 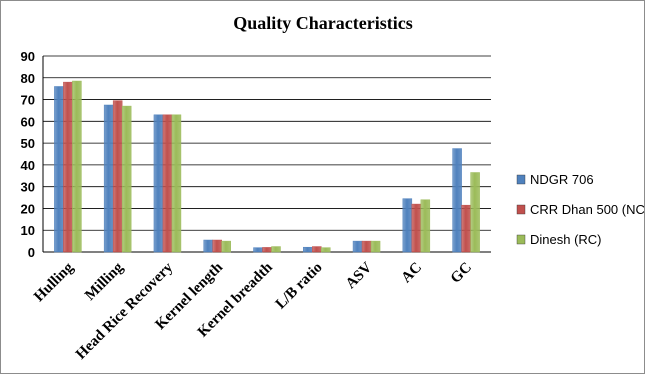 I want to click on y-tick-label: 80, so click(x=28, y=78).